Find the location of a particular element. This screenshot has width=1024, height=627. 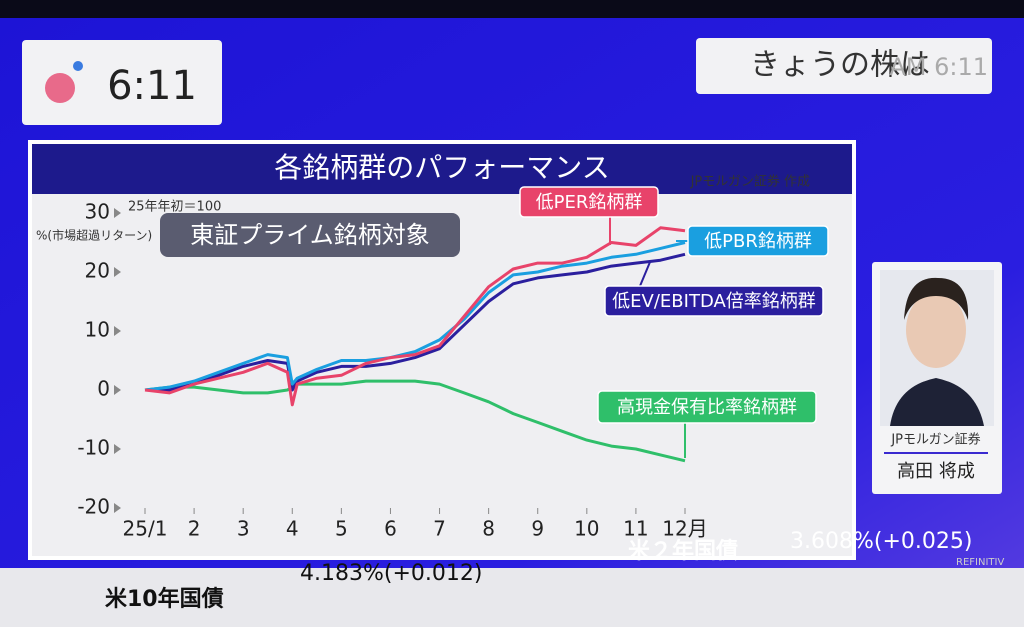

legend-label: 低EV/EBITDA倍率銘柄群 is located at coordinates (714, 301).